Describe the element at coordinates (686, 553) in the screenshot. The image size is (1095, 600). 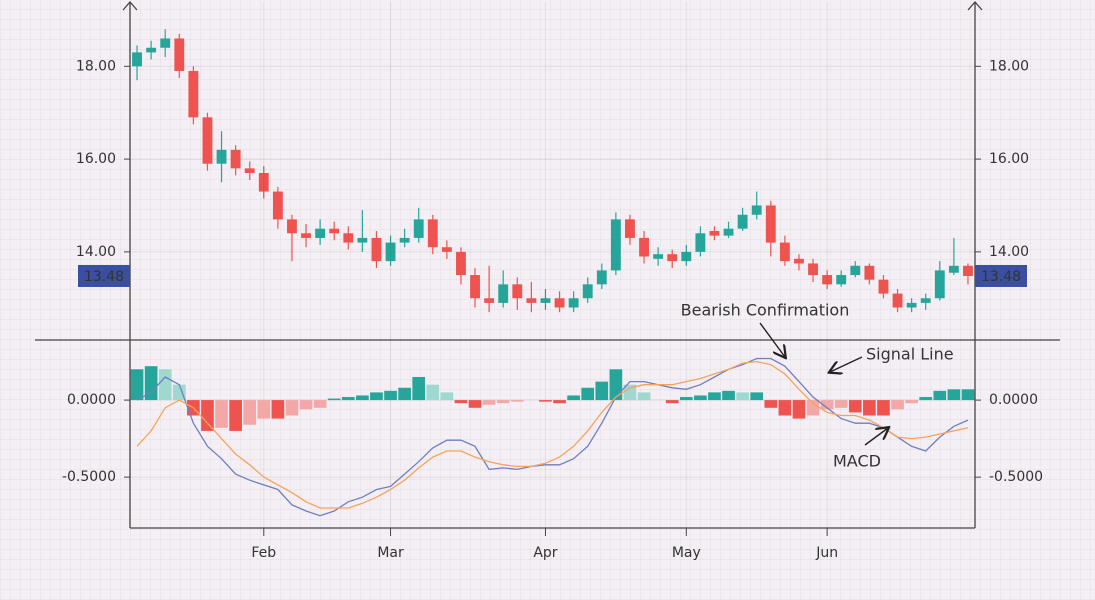
I see `x-tick-label: May` at that location.